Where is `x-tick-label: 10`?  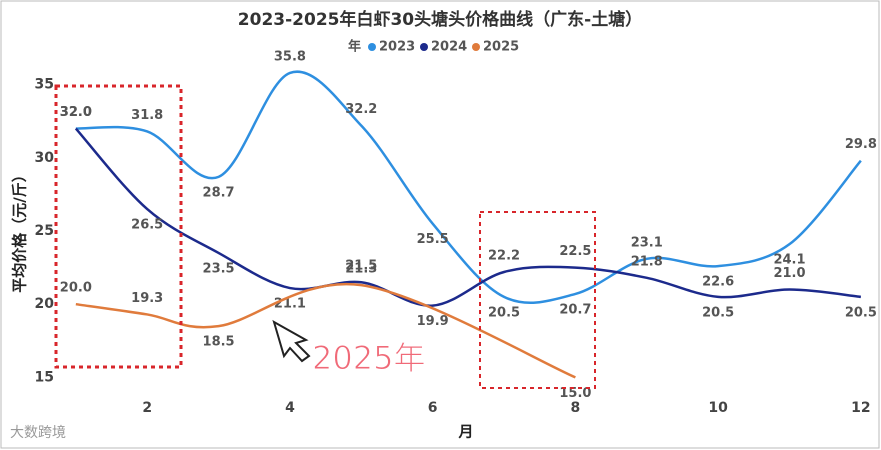
x-tick-label: 10 is located at coordinates (718, 408).